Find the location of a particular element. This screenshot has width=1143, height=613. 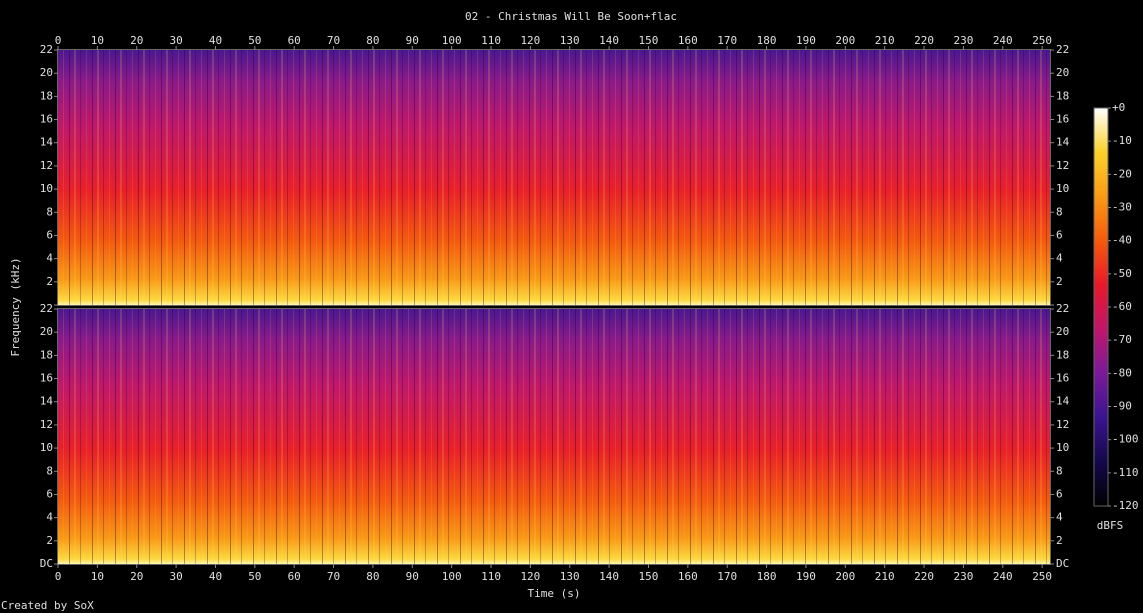

x-tick-label-top: 190 is located at coordinates (806, 40).